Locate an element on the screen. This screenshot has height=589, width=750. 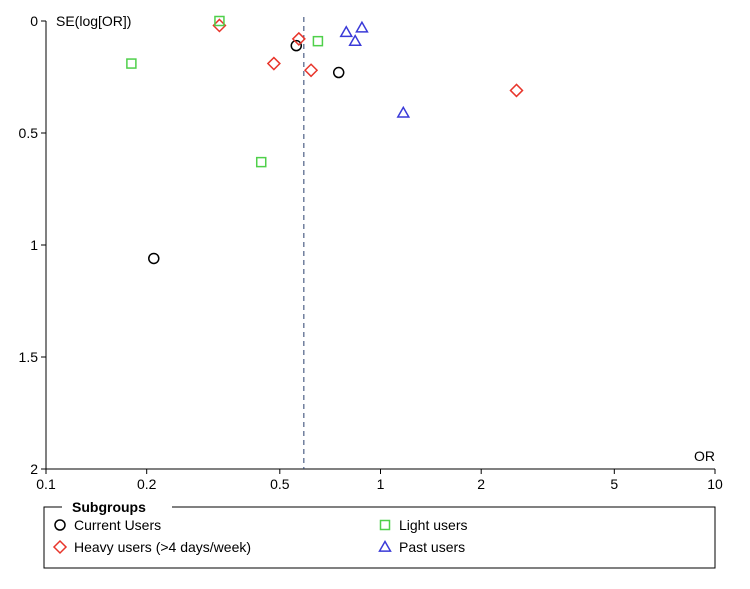
series-square-points is located at coordinates (225, 91).